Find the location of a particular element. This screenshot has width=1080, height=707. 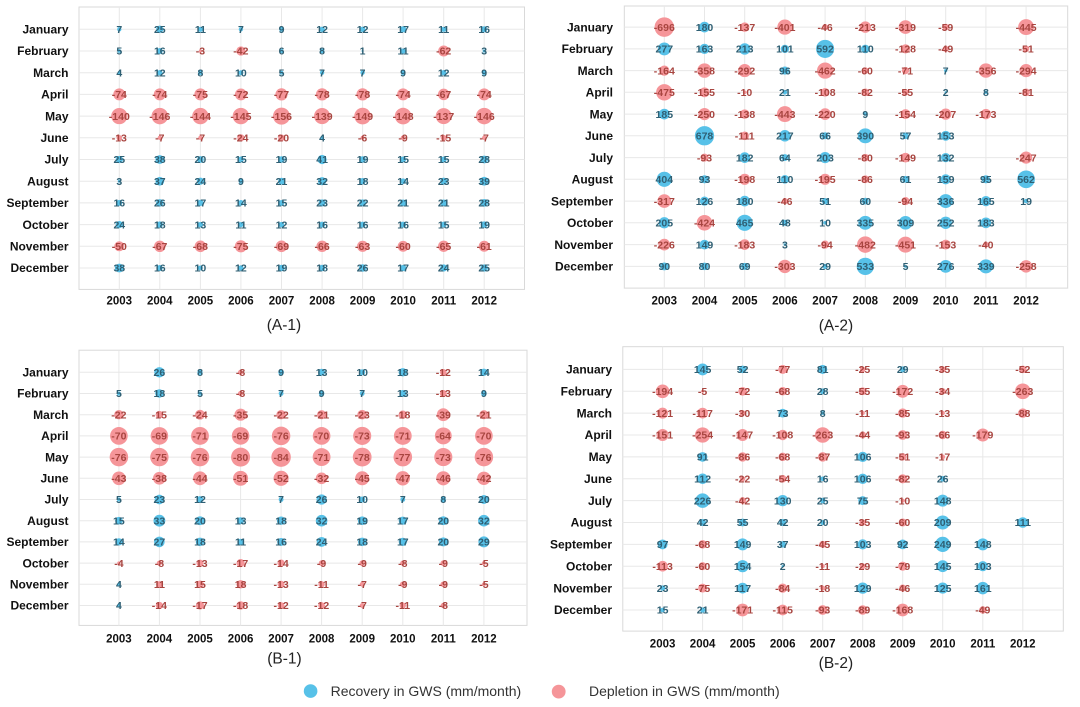

svg-text: -156 is located at coordinates (281, 117).